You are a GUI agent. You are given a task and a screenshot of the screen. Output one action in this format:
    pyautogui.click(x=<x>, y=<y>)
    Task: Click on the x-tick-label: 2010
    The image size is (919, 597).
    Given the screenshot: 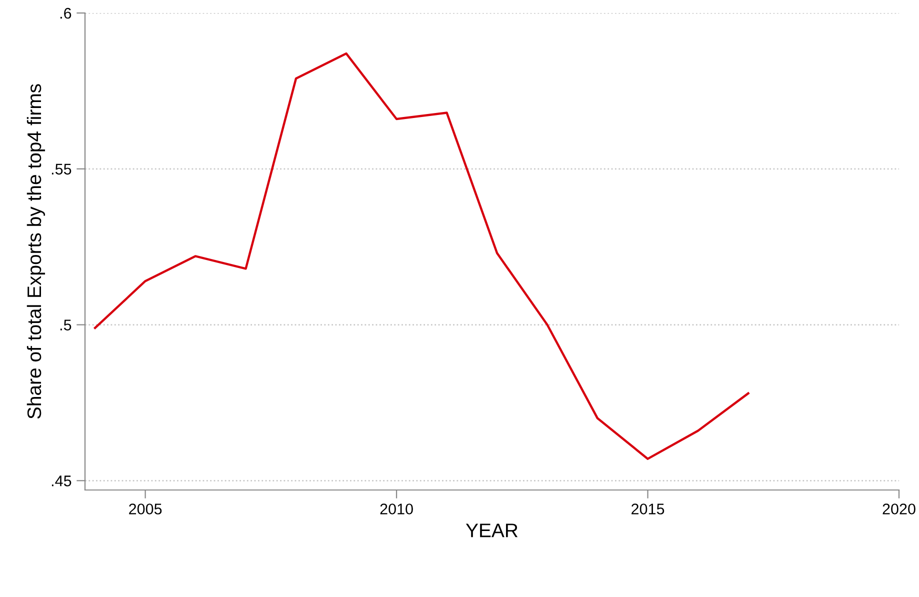 What is the action you would take?
    pyautogui.click(x=396, y=509)
    